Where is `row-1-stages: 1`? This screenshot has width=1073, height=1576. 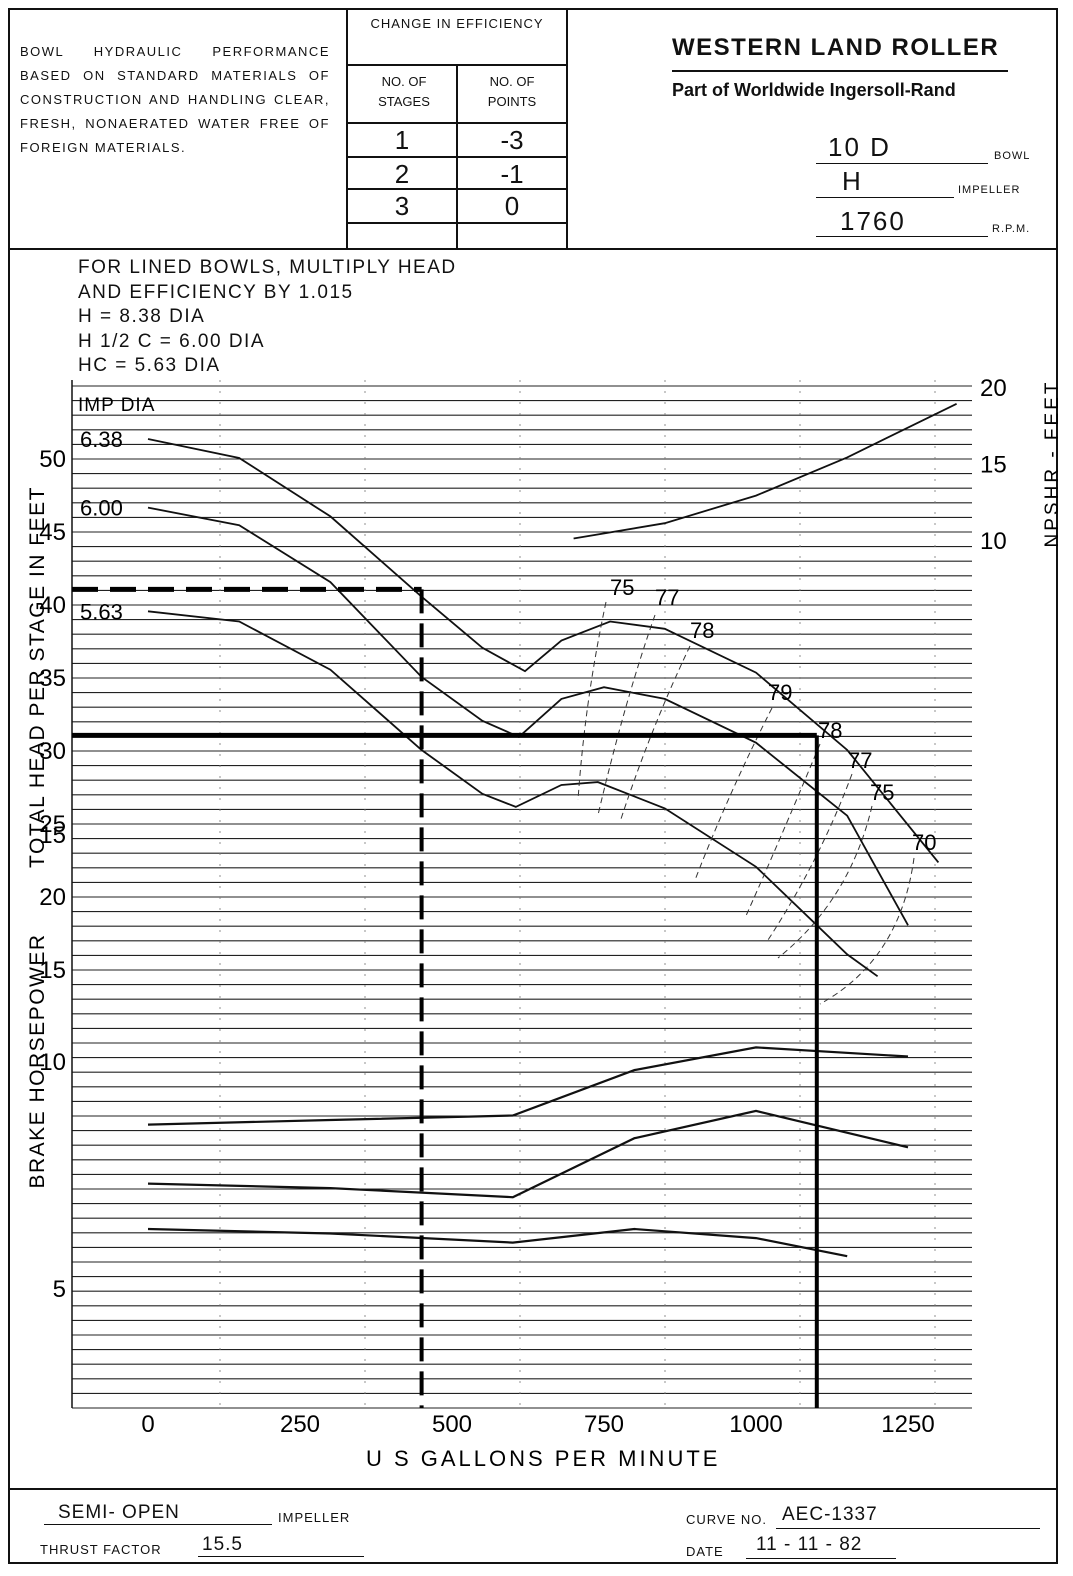 row-1-stages: 1 is located at coordinates (402, 140).